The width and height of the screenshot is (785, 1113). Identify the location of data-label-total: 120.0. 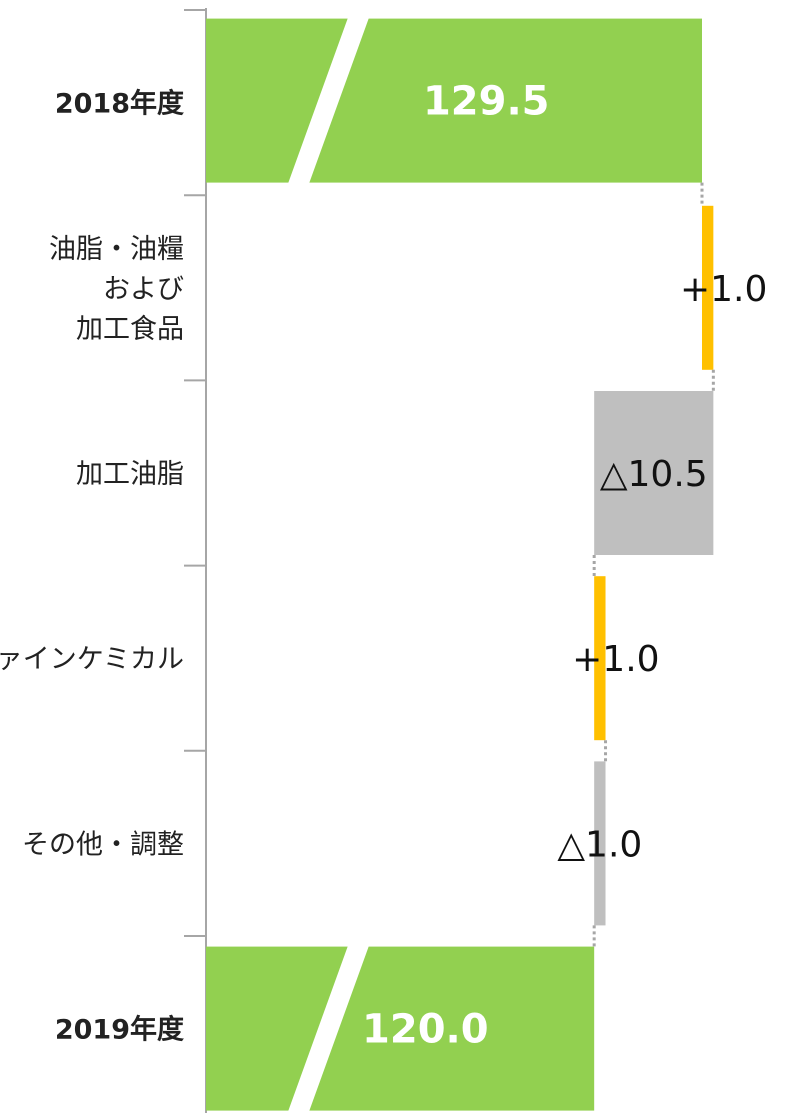
(425, 1030).